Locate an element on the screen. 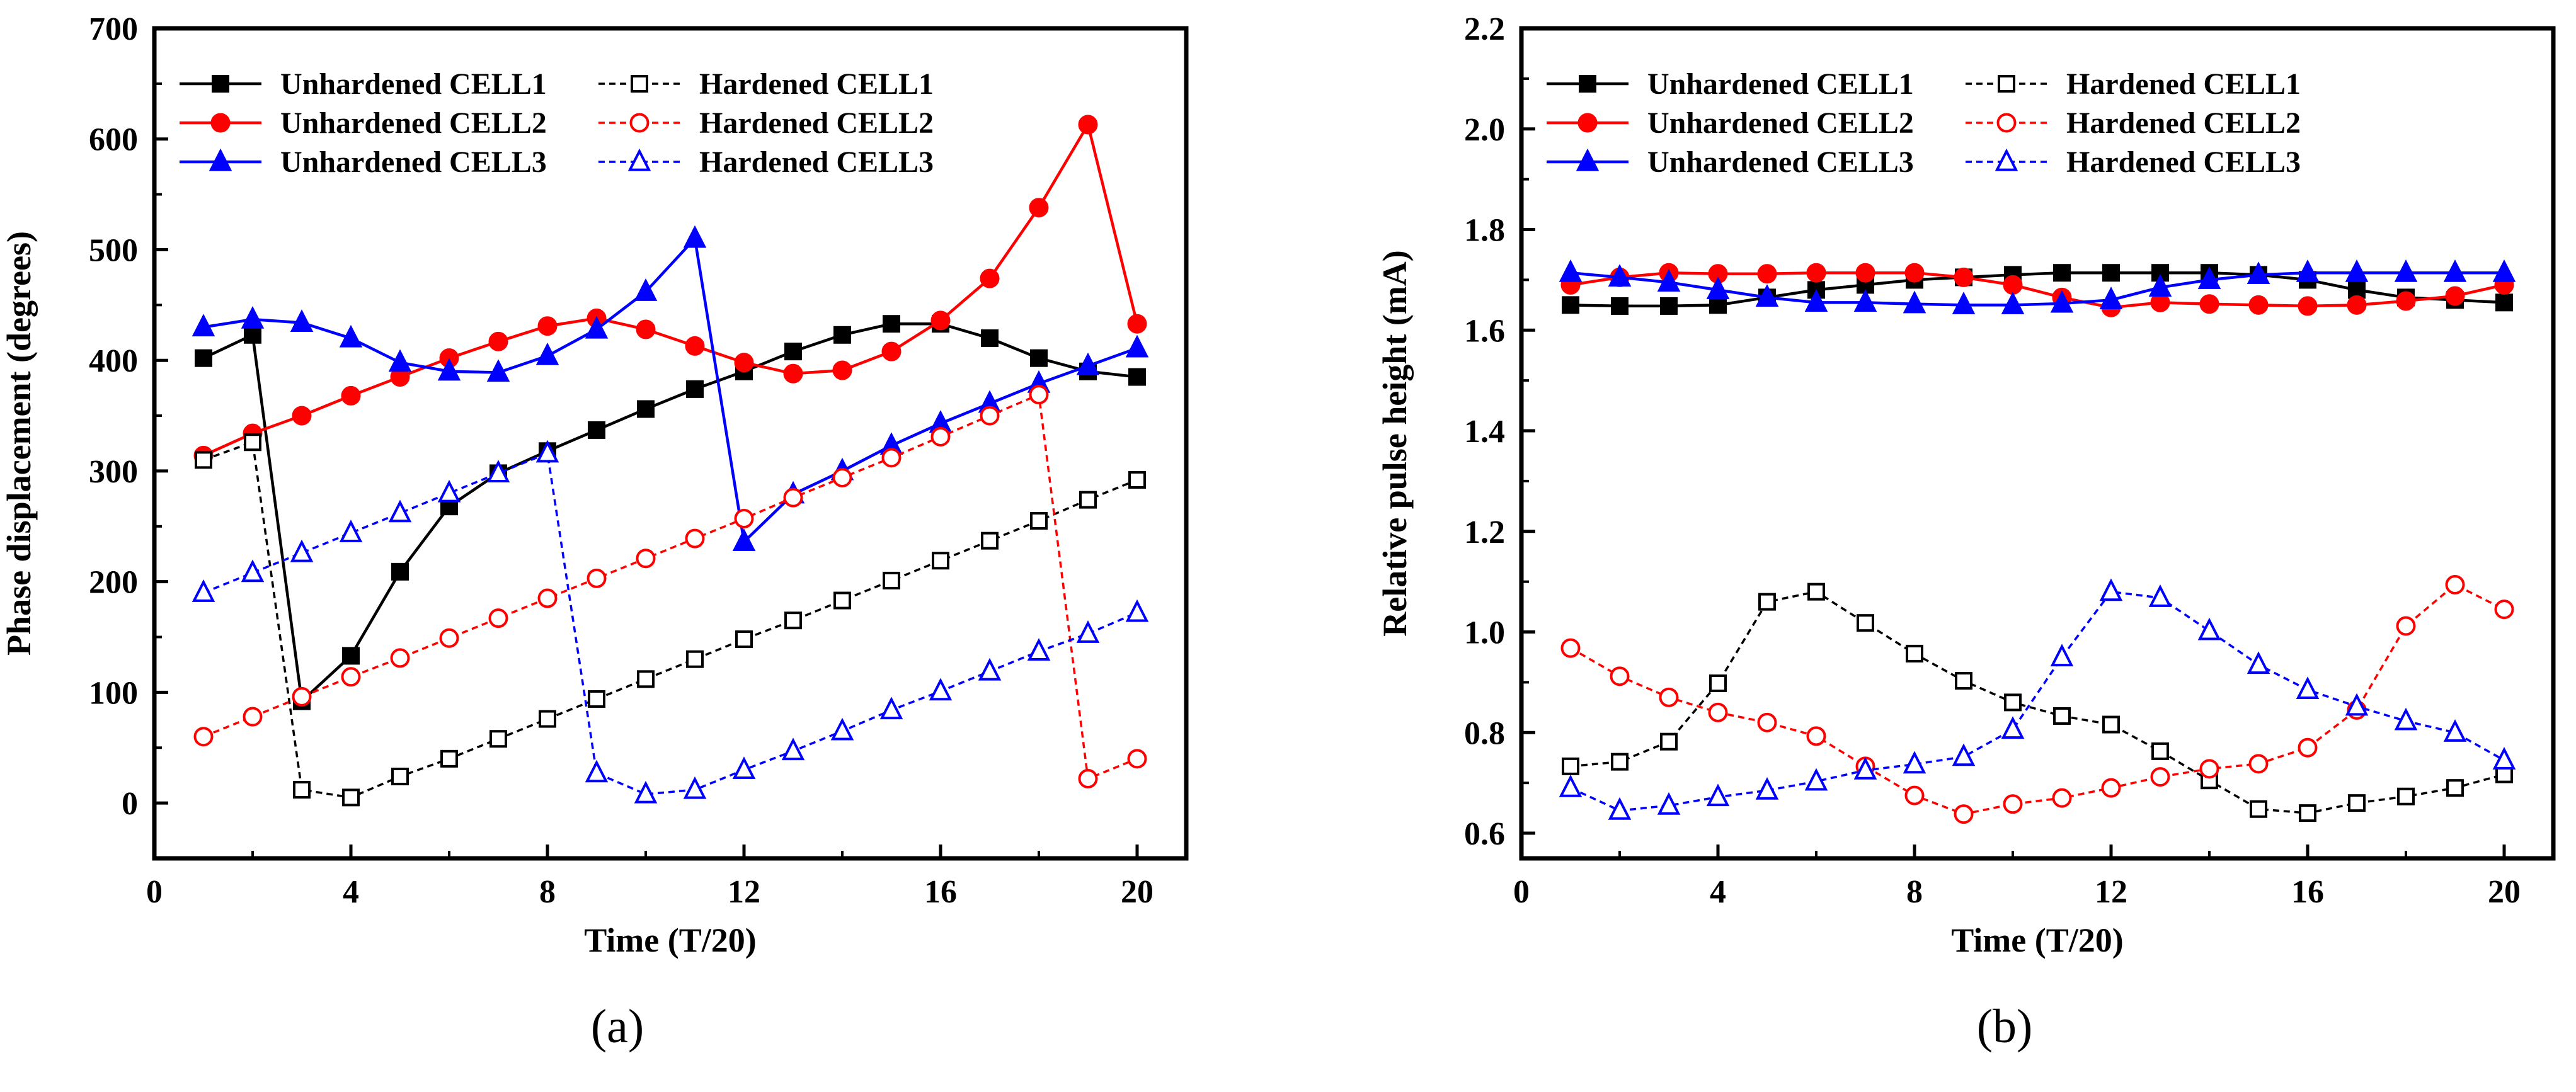  x-tick-label: 20 is located at coordinates (2505, 892).